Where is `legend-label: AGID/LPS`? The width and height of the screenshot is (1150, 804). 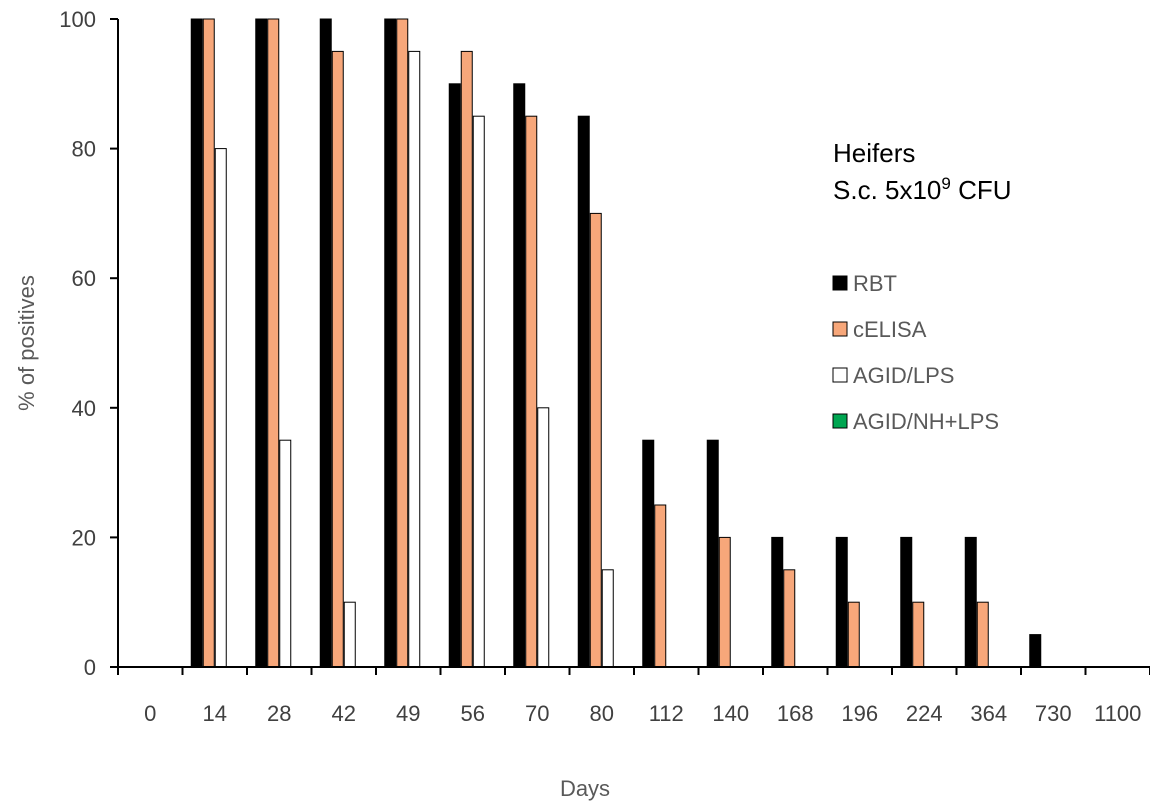
legend-label: AGID/LPS is located at coordinates (903, 375).